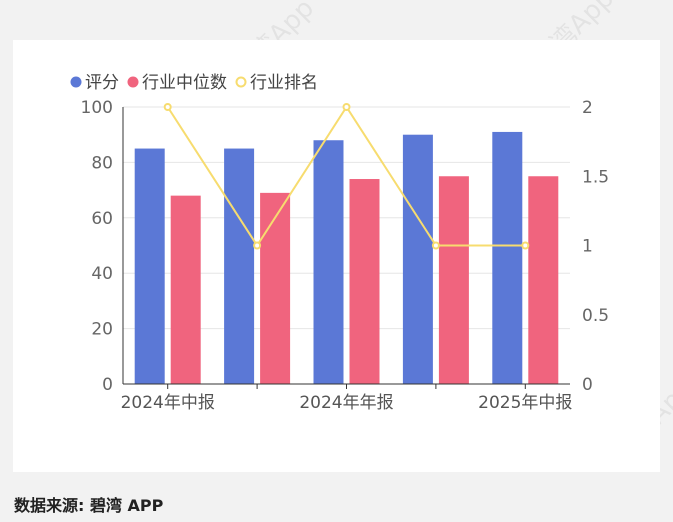 The height and width of the screenshot is (522, 673). What do you see at coordinates (89, 505) in the screenshot?
I see `data-source-label: 数据来源: 碧湾 APP` at bounding box center [89, 505].